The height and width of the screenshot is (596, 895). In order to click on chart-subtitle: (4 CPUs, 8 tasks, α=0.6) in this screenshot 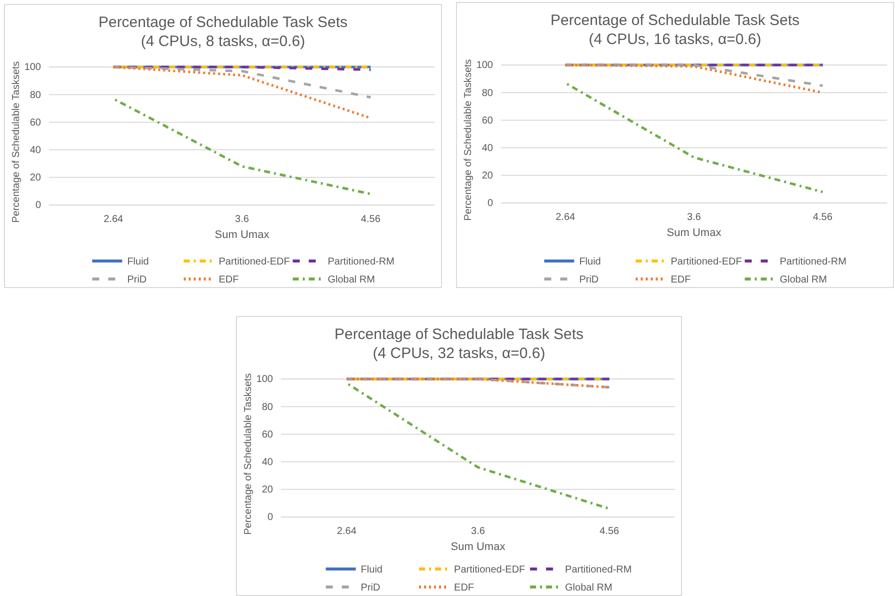, I will do `click(223, 41)`.